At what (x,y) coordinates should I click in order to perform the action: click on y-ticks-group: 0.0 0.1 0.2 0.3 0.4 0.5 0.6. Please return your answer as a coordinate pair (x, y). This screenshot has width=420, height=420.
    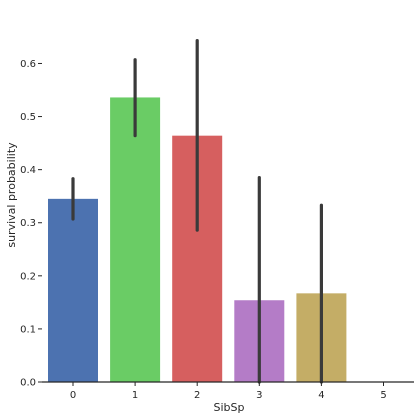
    Looking at the image, I should click on (31, 224).